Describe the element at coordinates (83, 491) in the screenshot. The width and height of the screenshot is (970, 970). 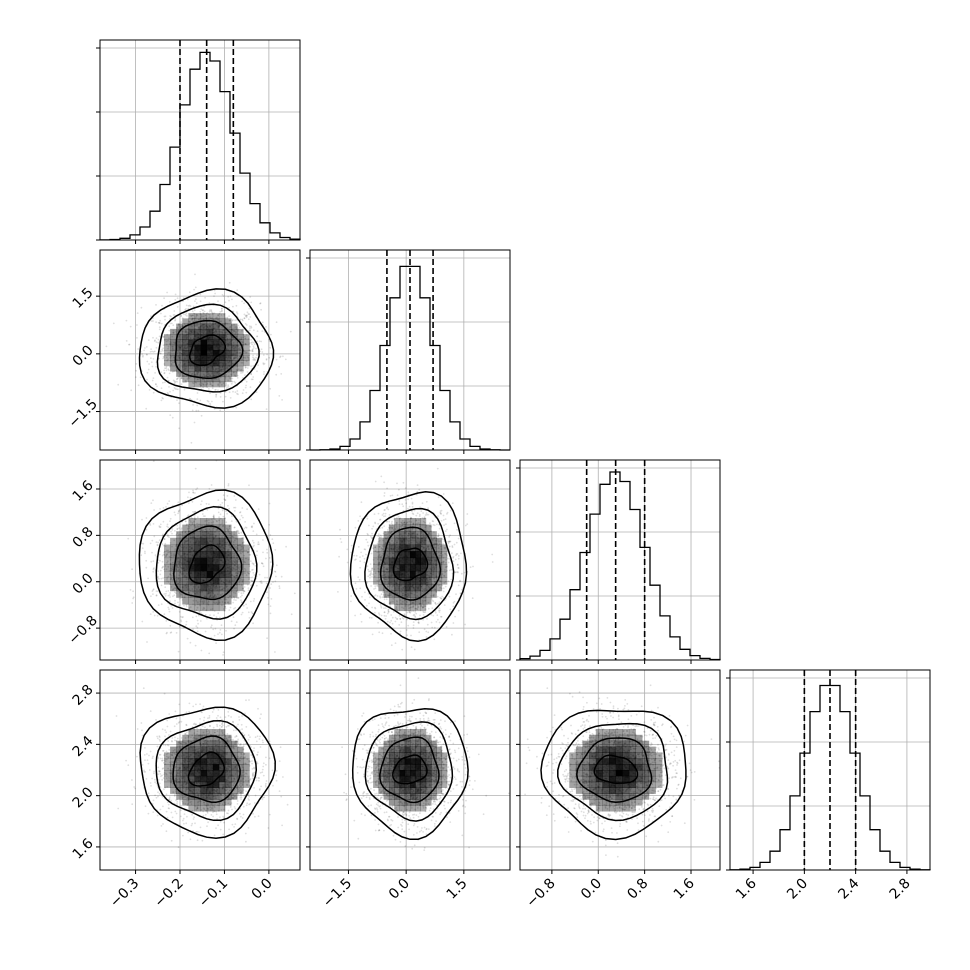
I see `y-tick-label: 1.6` at that location.